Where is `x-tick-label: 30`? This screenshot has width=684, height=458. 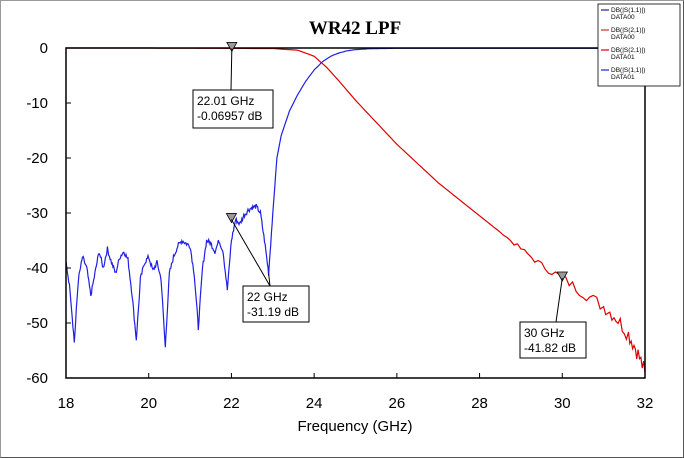 x-tick-label: 30 is located at coordinates (562, 403).